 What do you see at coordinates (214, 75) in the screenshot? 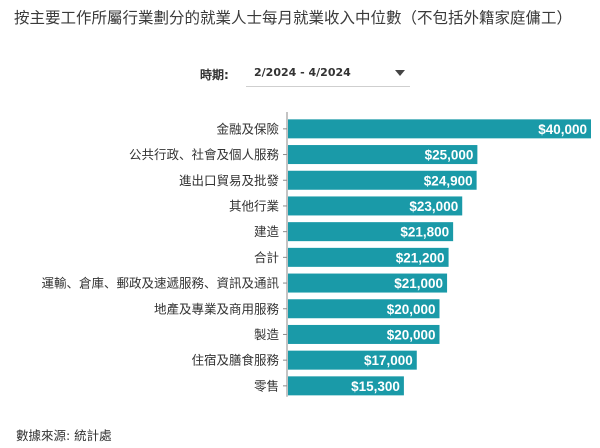
I see `period-label: 時期:` at bounding box center [214, 75].